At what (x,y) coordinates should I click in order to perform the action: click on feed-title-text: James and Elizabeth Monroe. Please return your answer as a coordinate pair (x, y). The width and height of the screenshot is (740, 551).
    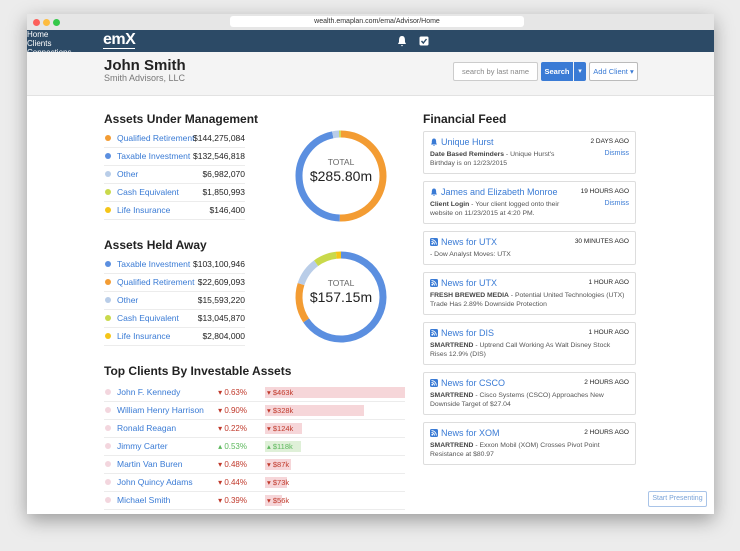
    Looking at the image, I should click on (499, 192).